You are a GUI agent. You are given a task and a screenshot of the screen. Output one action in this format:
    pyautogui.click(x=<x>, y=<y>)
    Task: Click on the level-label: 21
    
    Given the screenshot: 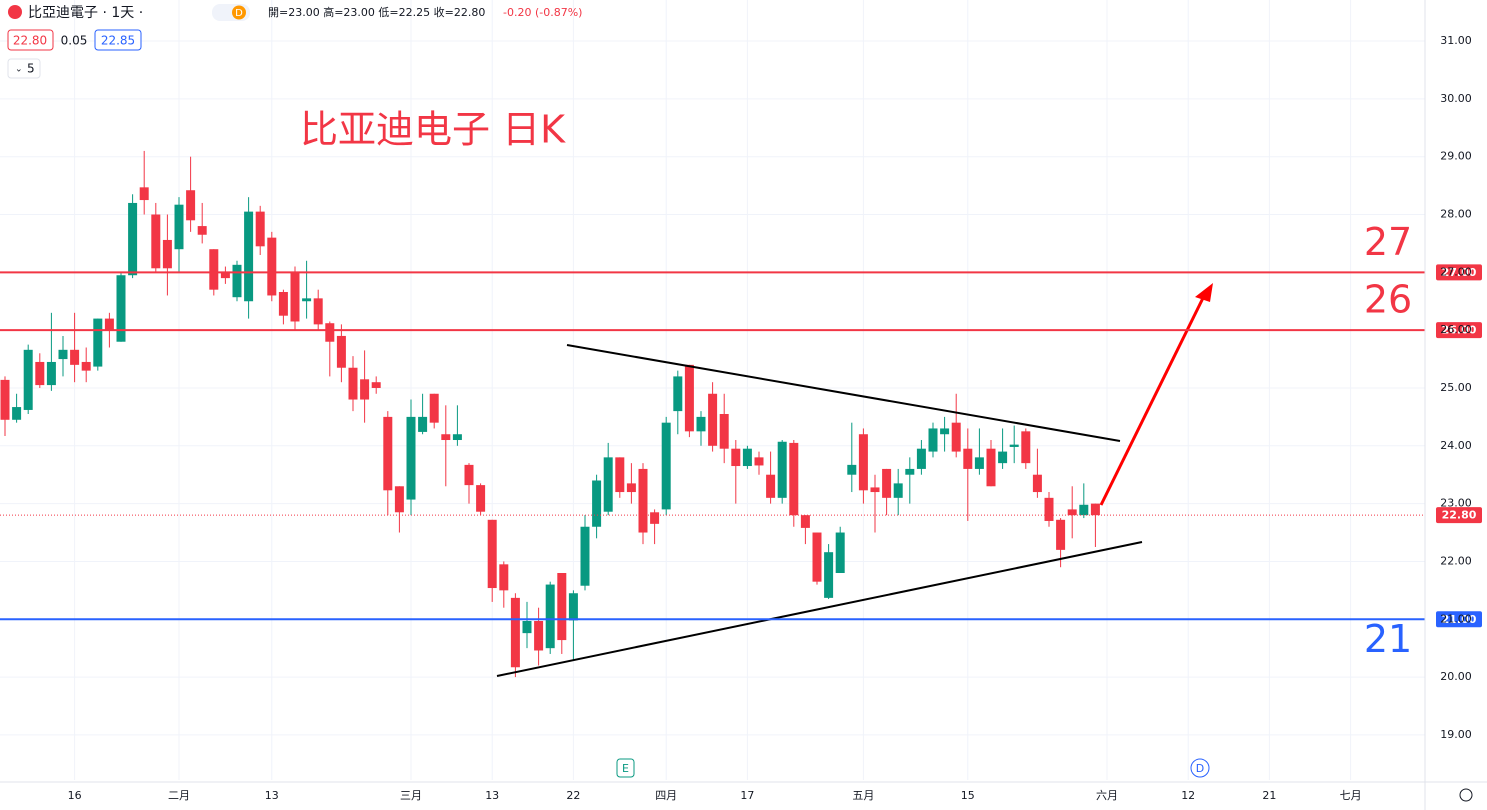 What is the action you would take?
    pyautogui.click(x=1388, y=639)
    